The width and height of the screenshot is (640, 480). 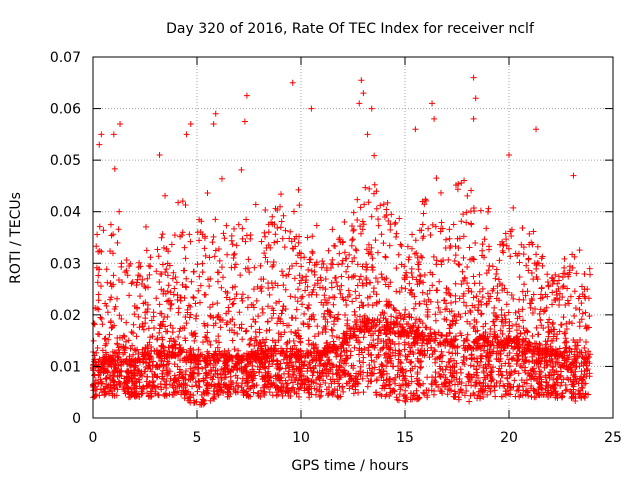 I want to click on y-tick-label: 0.02, so click(x=65, y=316).